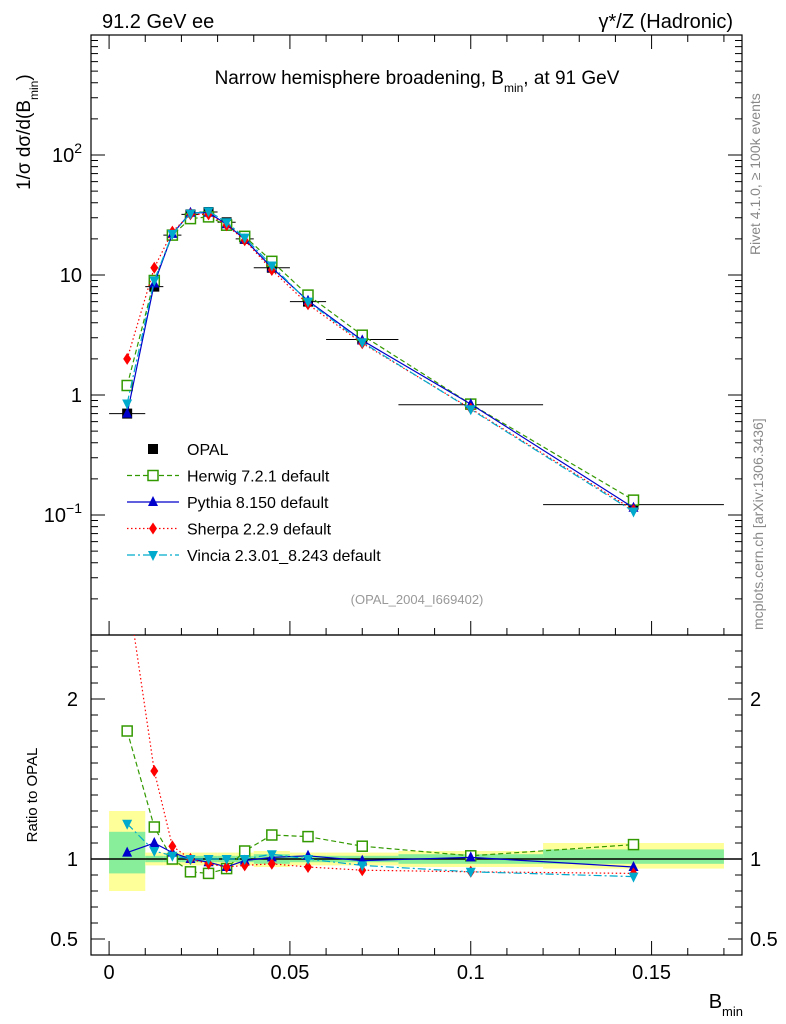 This screenshot has height=1024, width=786. Describe the element at coordinates (758, 524) in the screenshot. I see `mcplots-label: mcplots.cern.ch [arXiv:1306.3436]` at that location.